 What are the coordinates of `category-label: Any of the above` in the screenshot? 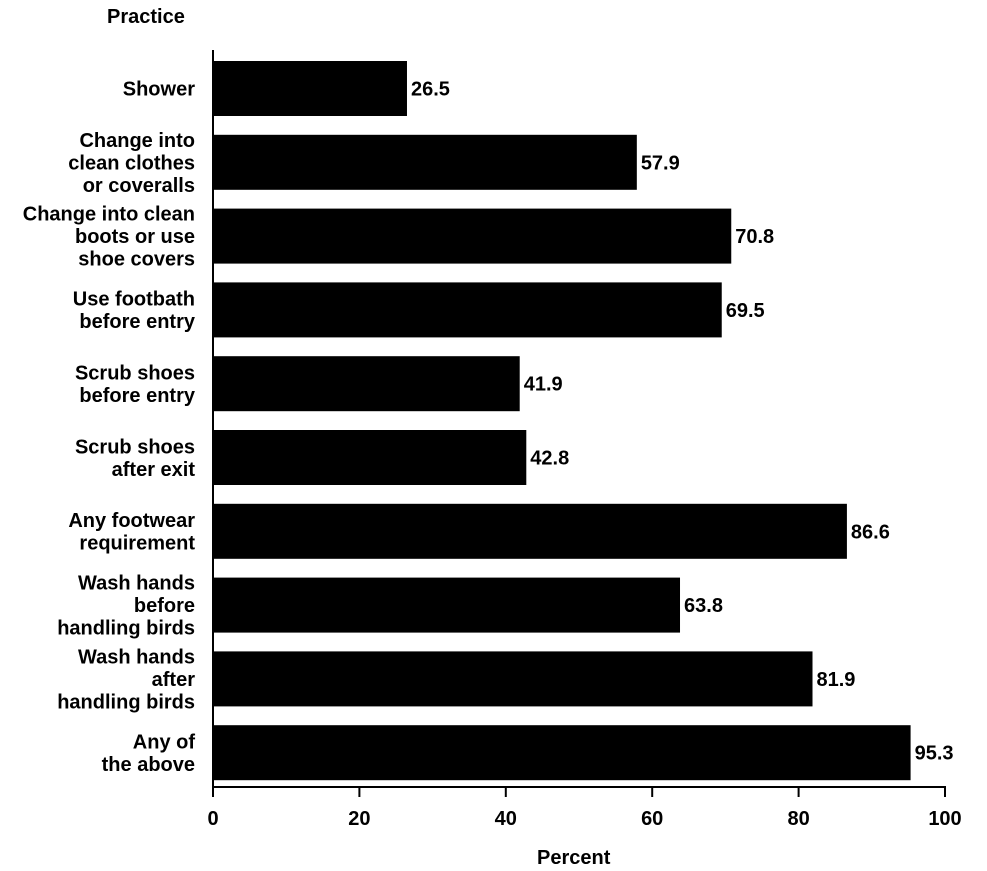 It's located at (149, 753).